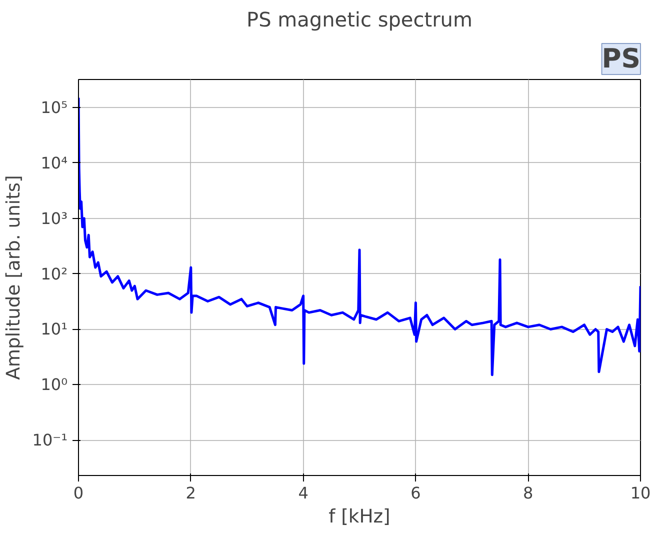  I want to click on y-tick-label: 10⁵, so click(54, 108).